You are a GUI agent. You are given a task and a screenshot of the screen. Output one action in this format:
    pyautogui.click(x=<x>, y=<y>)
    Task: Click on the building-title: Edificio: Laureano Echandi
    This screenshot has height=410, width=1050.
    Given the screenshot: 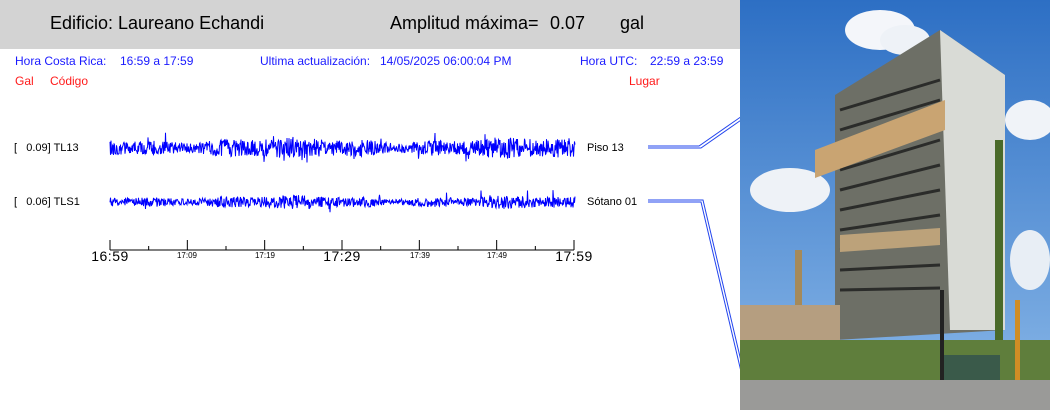 What is the action you would take?
    pyautogui.click(x=157, y=23)
    